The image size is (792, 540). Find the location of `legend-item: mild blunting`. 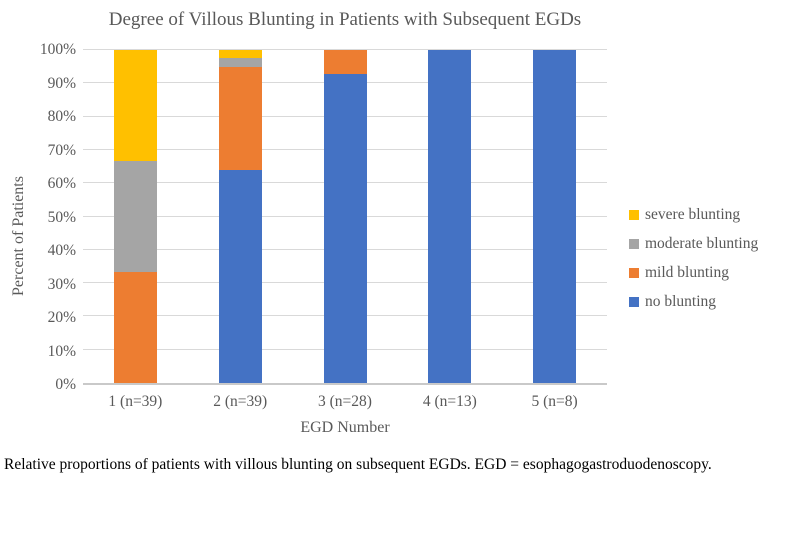

legend-item: mild blunting is located at coordinates (693, 272).